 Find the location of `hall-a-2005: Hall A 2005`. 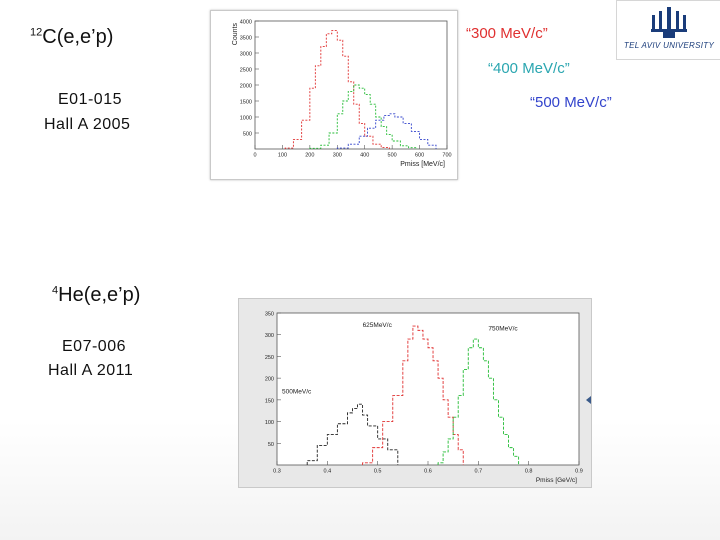

hall-a-2005: Hall A 2005 is located at coordinates (87, 124).